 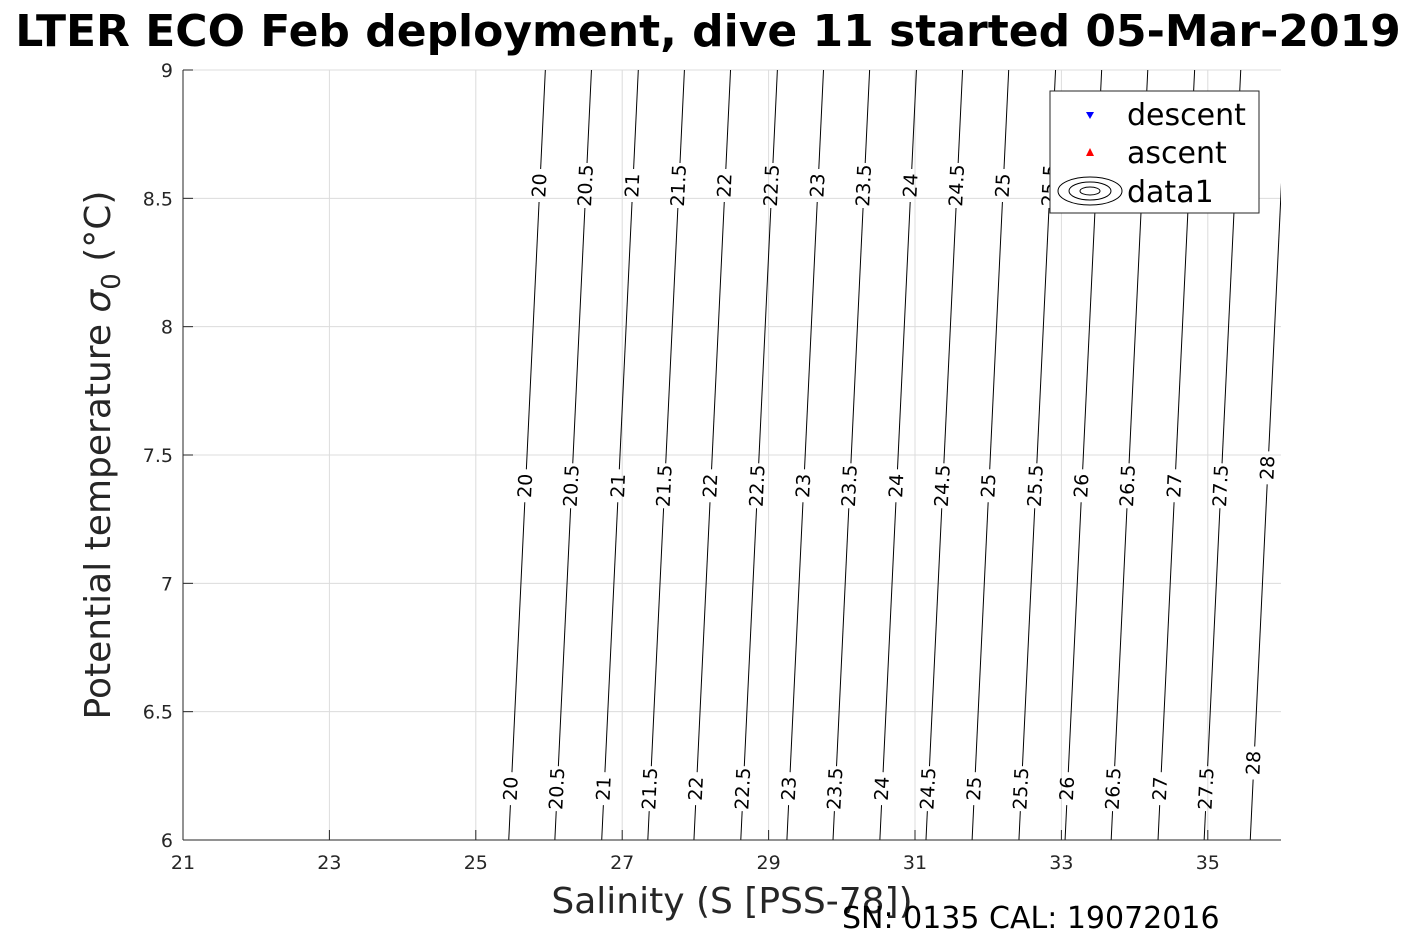 I want to click on contour-label: 27, so click(x=1160, y=788).